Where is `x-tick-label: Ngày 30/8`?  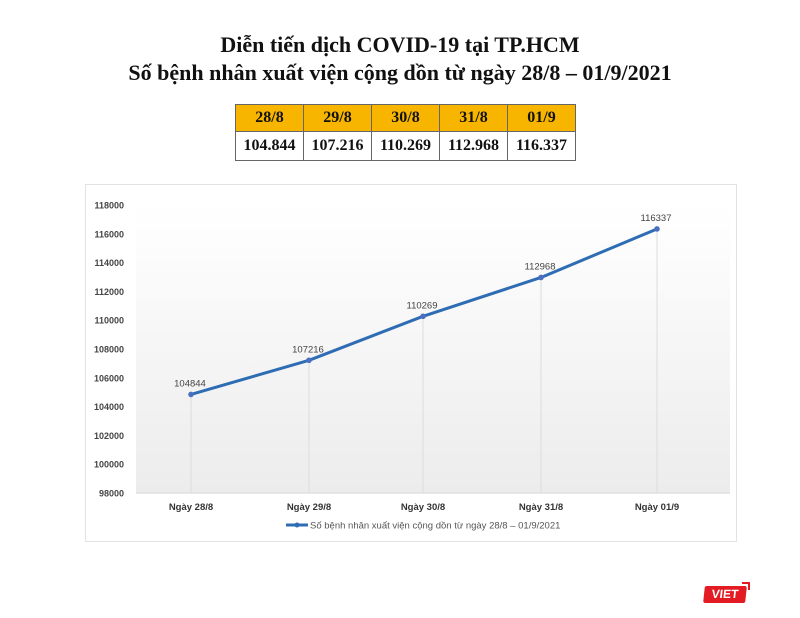
x-tick-label: Ngày 30/8 is located at coordinates (423, 507).